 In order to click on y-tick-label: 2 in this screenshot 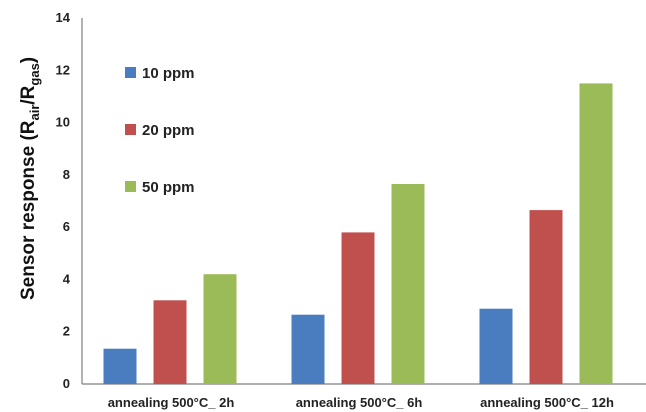, I will do `click(66, 331)`.